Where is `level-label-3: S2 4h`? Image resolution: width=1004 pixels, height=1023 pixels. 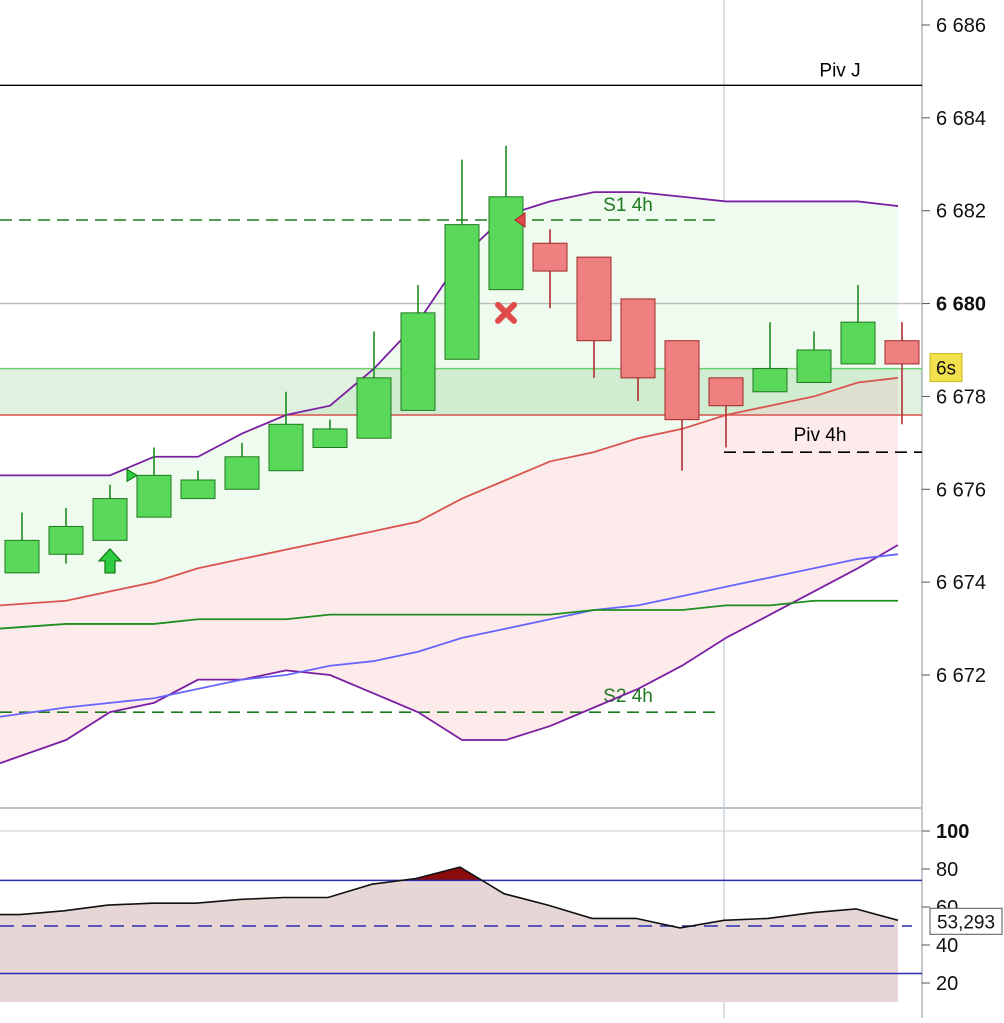
level-label-3: S2 4h is located at coordinates (628, 696).